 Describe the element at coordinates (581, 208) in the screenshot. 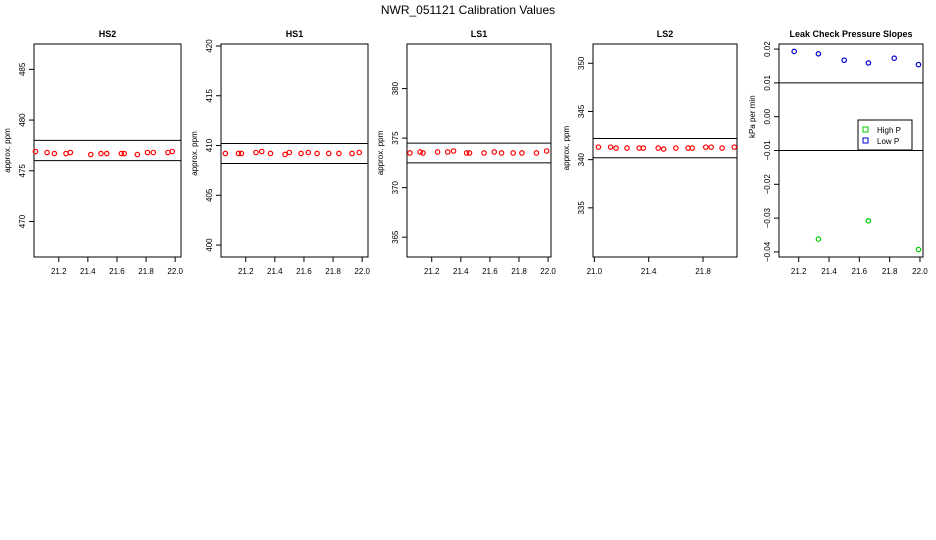

I see `y-tick-label: 335` at that location.